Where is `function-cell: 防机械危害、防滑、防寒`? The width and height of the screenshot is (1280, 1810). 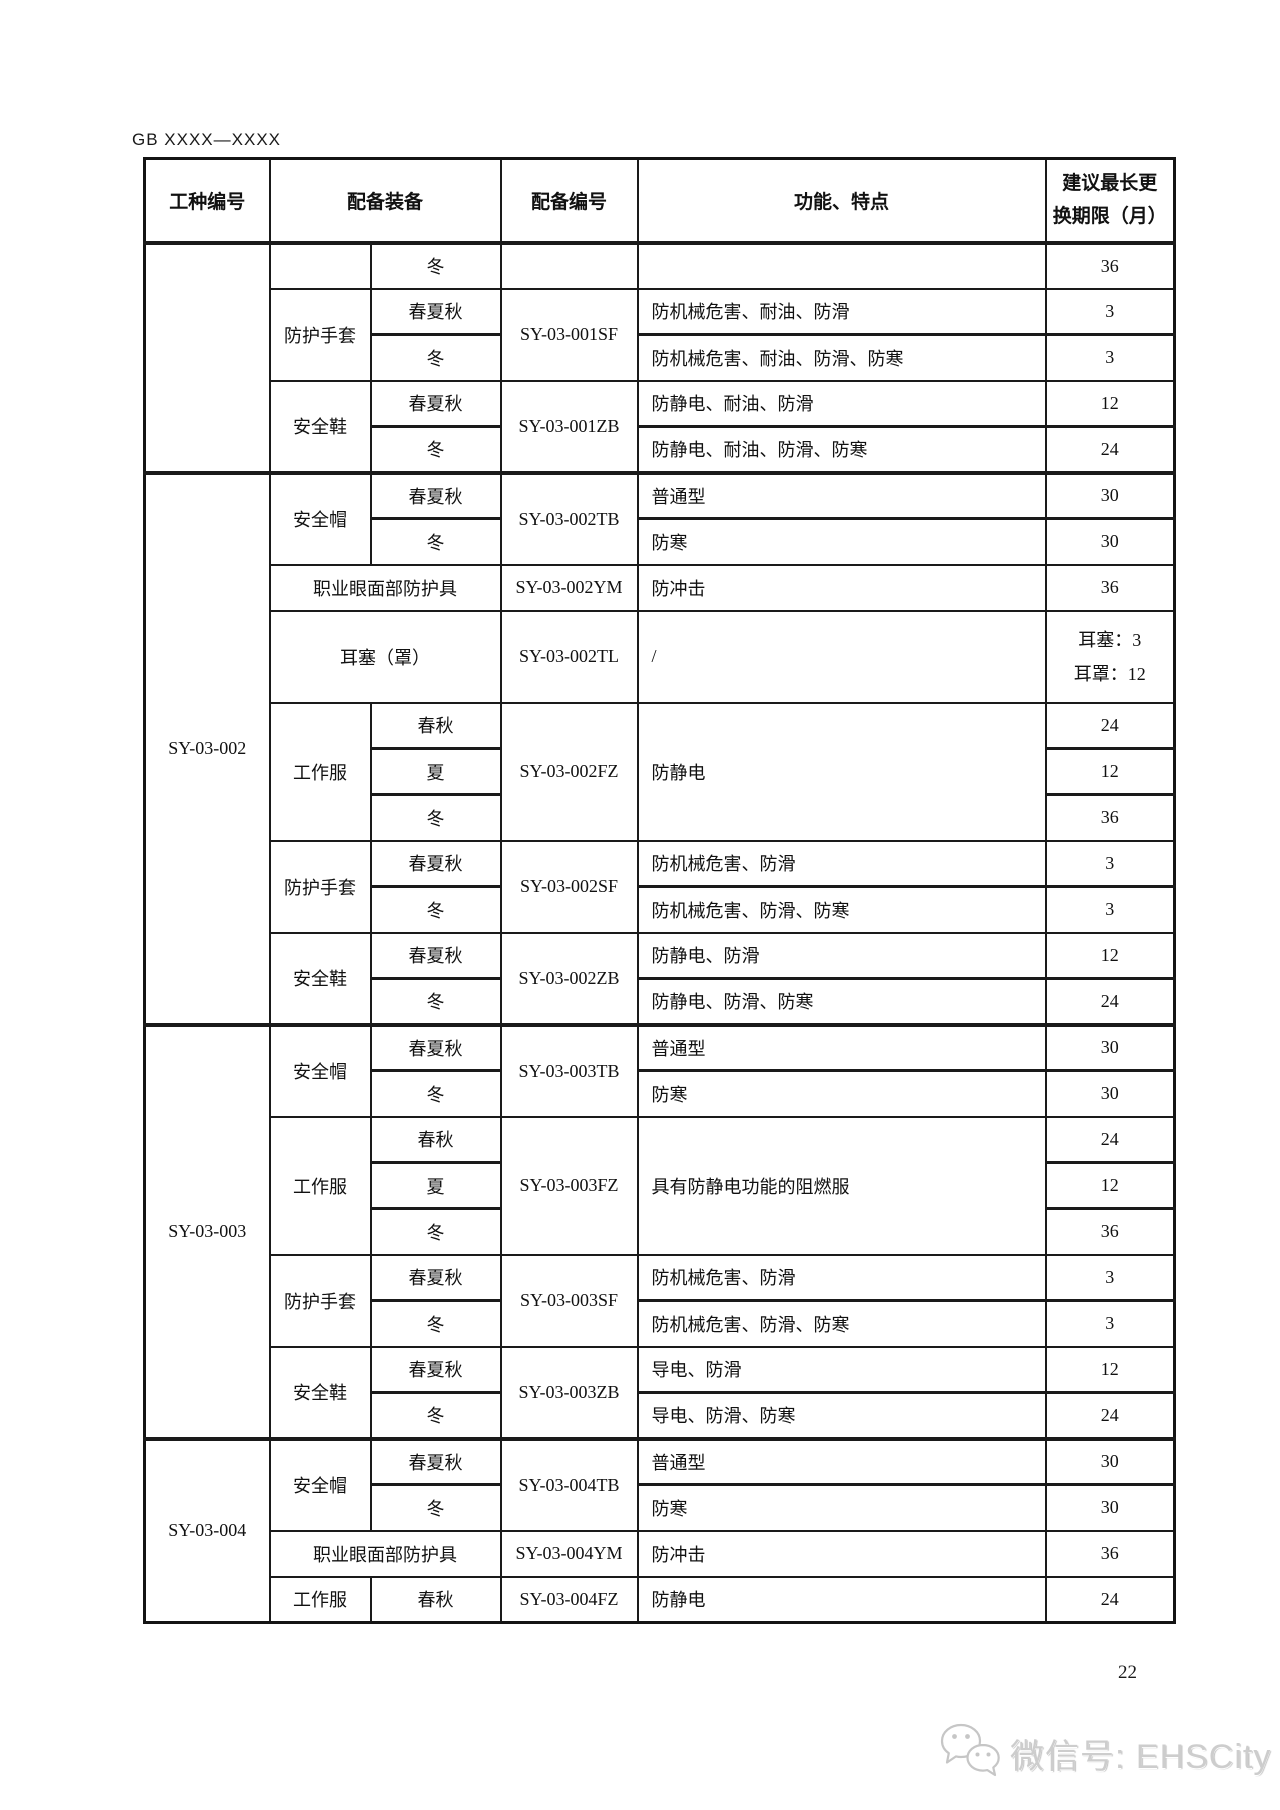 function-cell: 防机械危害、防滑、防寒 is located at coordinates (841, 1323).